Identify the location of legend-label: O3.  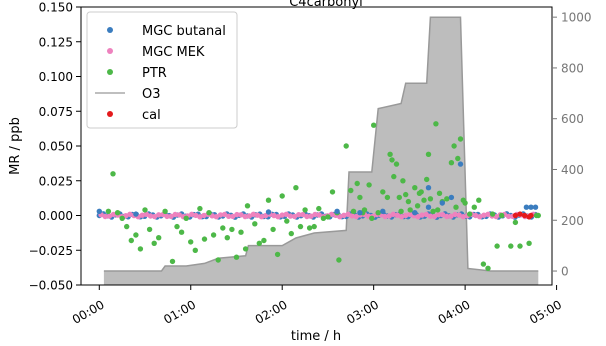
(151, 94).